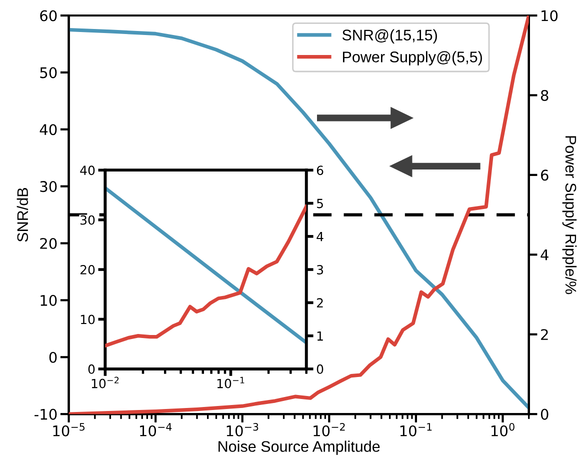  I want to click on y2-tick-label: 1, so click(320, 336).